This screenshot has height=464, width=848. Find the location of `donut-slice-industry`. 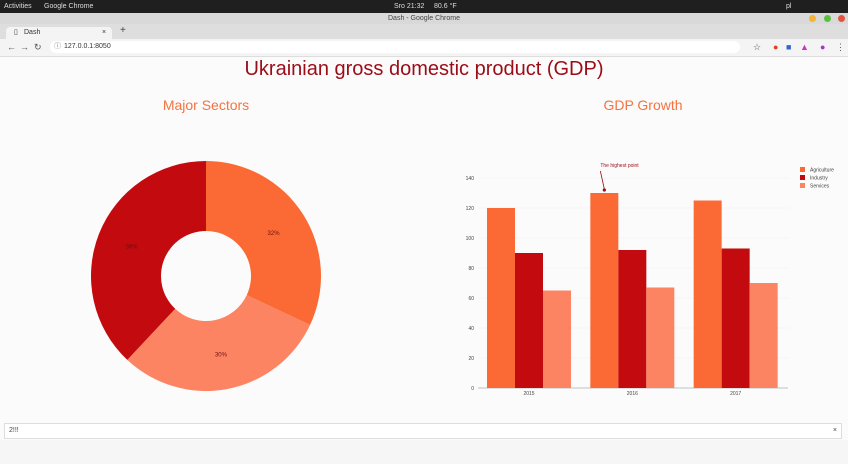

donut-slice-industry is located at coordinates (148, 260).